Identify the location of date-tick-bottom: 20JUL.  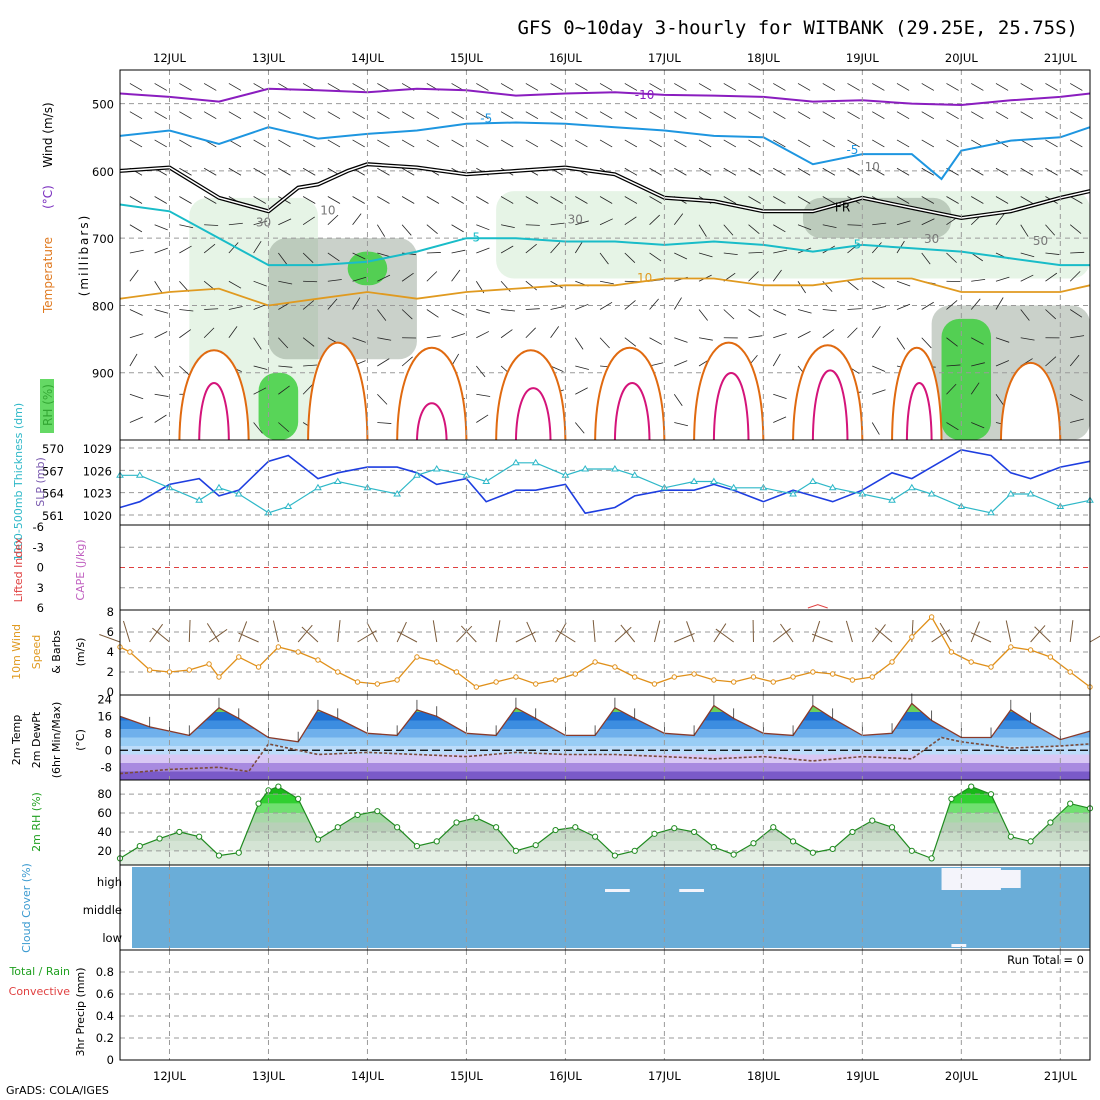
(961, 1076).